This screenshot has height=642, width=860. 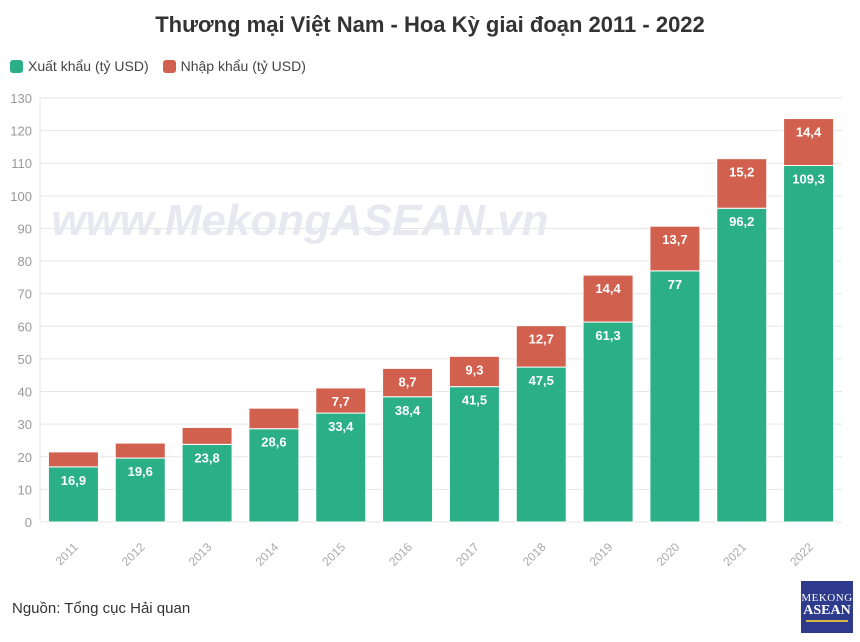 What do you see at coordinates (675, 284) in the screenshot?
I see `data-label: 77` at bounding box center [675, 284].